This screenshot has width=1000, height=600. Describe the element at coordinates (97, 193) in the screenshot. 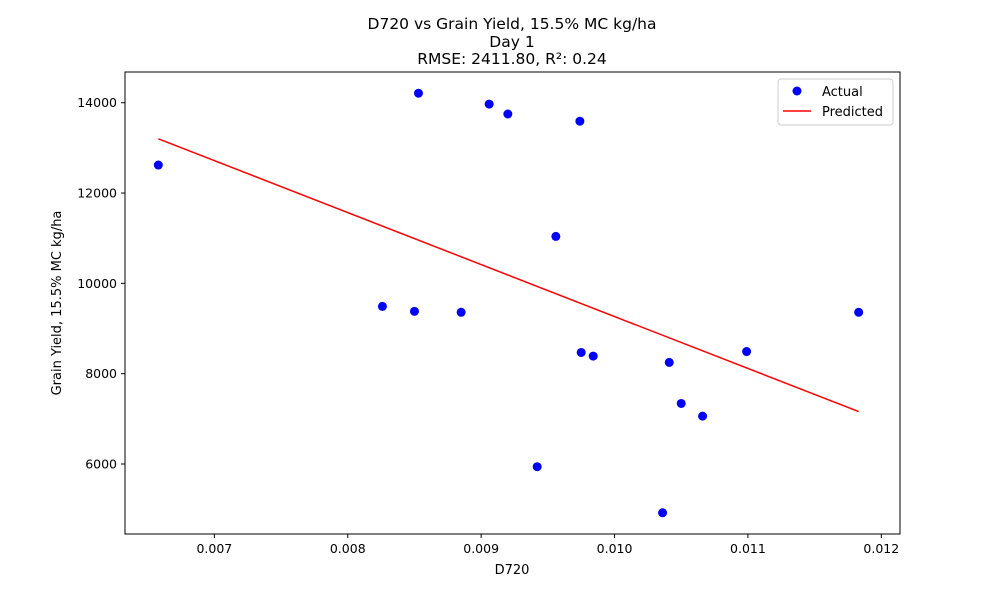

I see `y-tick-label: 12000` at that location.